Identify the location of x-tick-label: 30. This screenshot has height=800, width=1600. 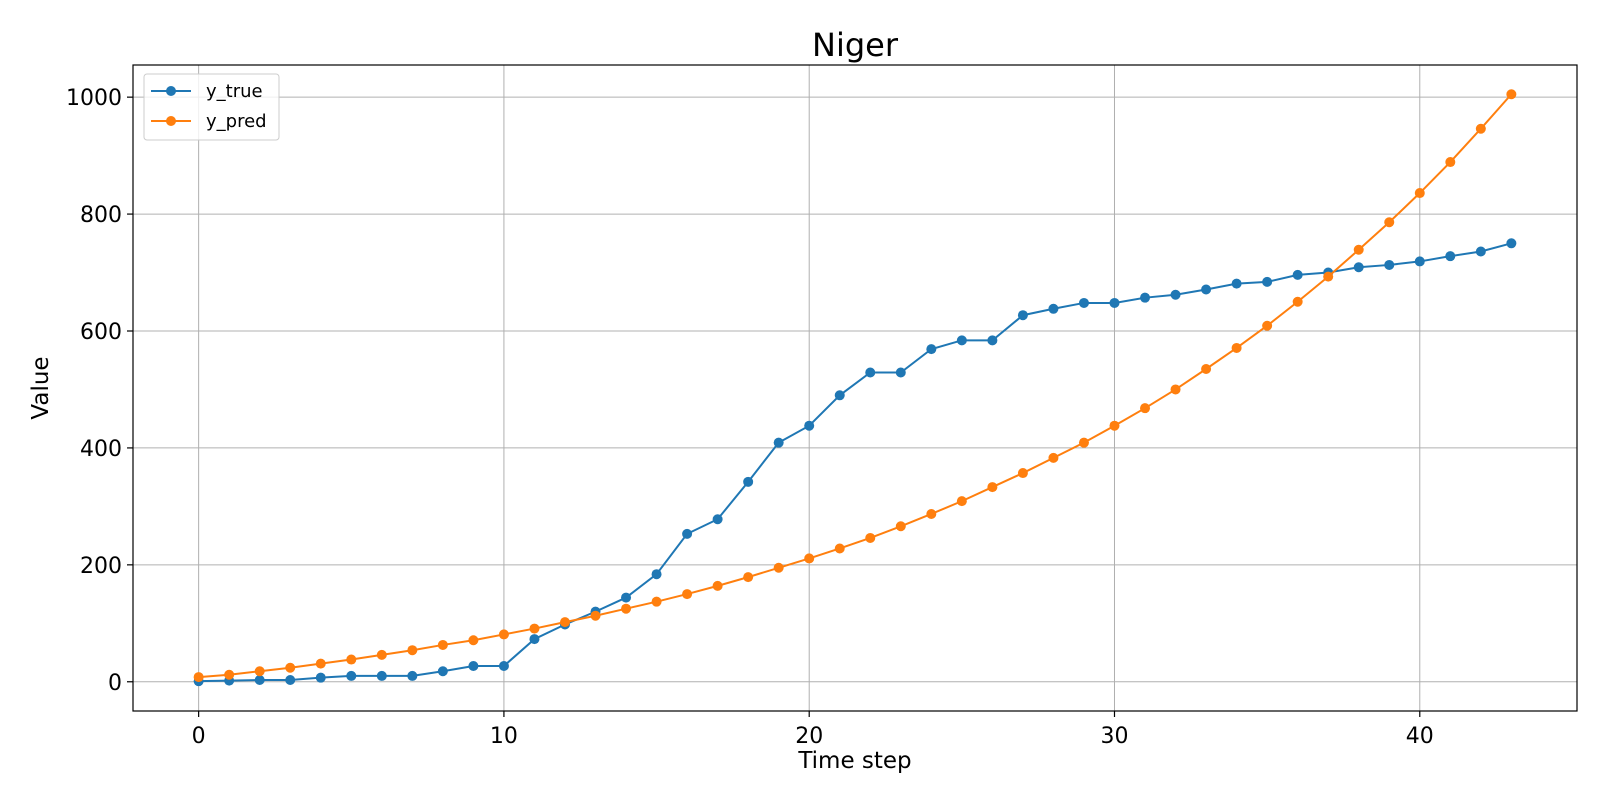
(1114, 736).